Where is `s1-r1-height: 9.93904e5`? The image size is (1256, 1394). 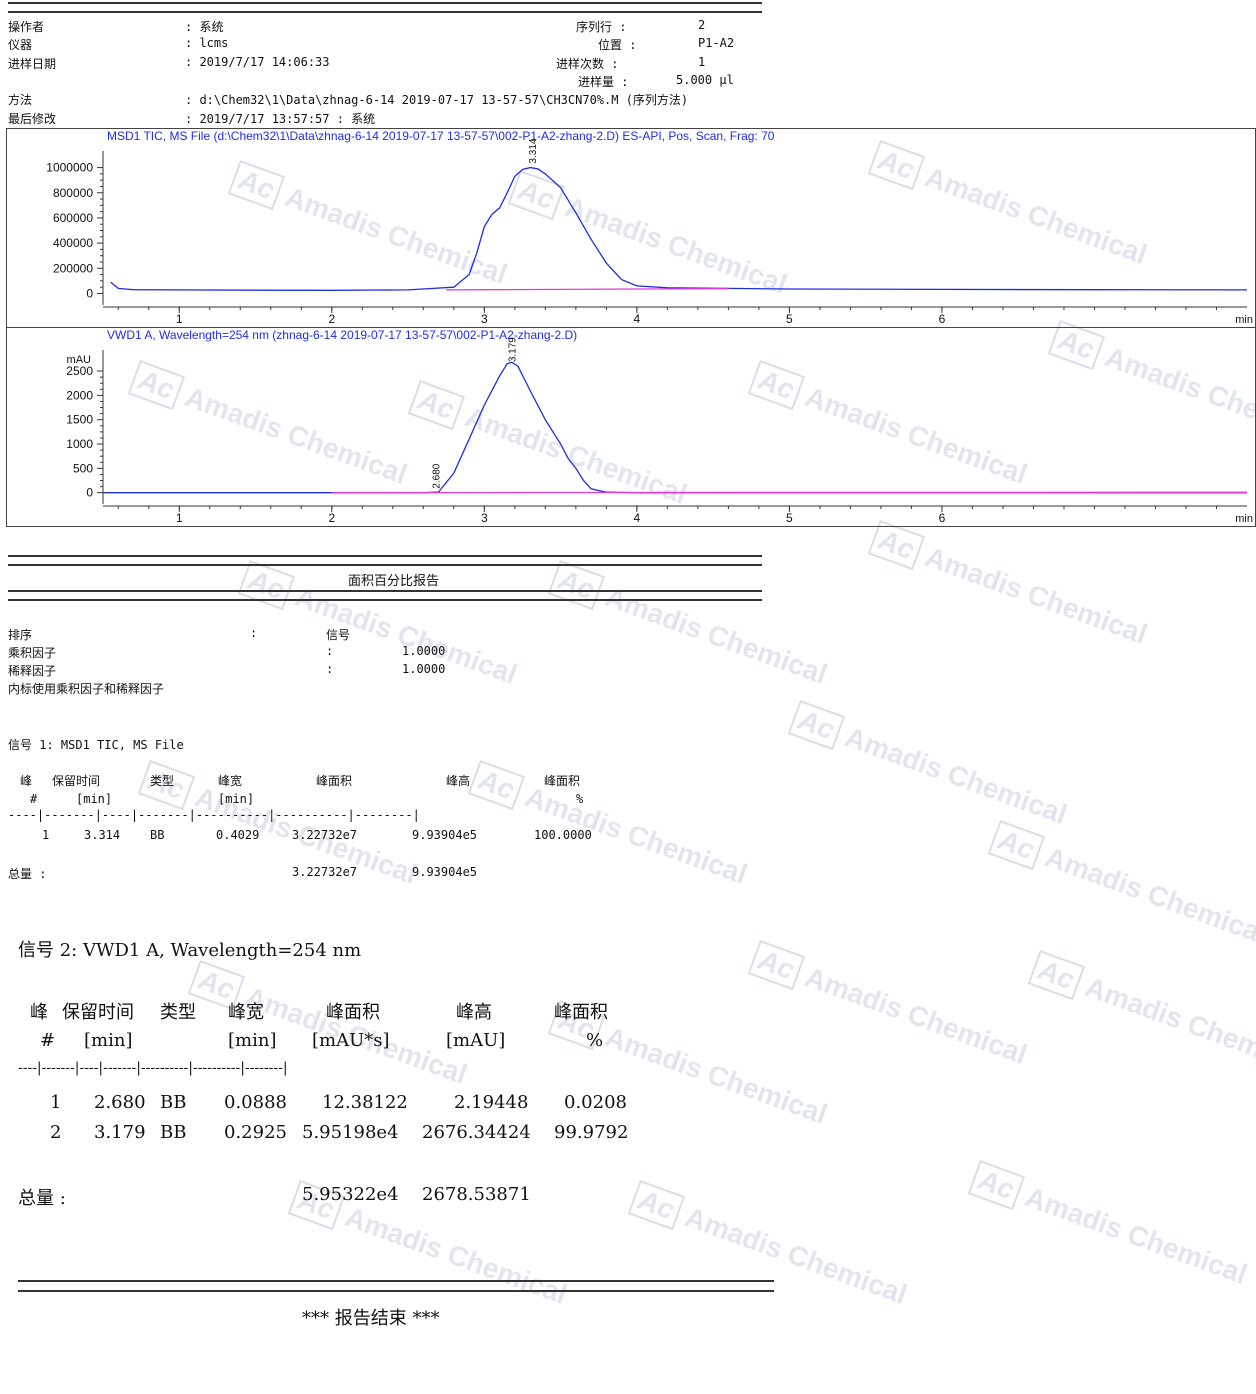
s1-r1-height: 9.93904e5 is located at coordinates (445, 835).